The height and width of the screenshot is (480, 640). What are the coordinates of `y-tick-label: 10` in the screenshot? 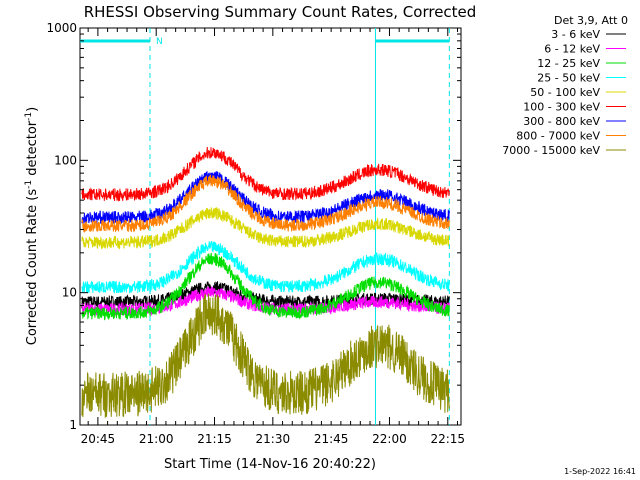 It's located at (69, 293).